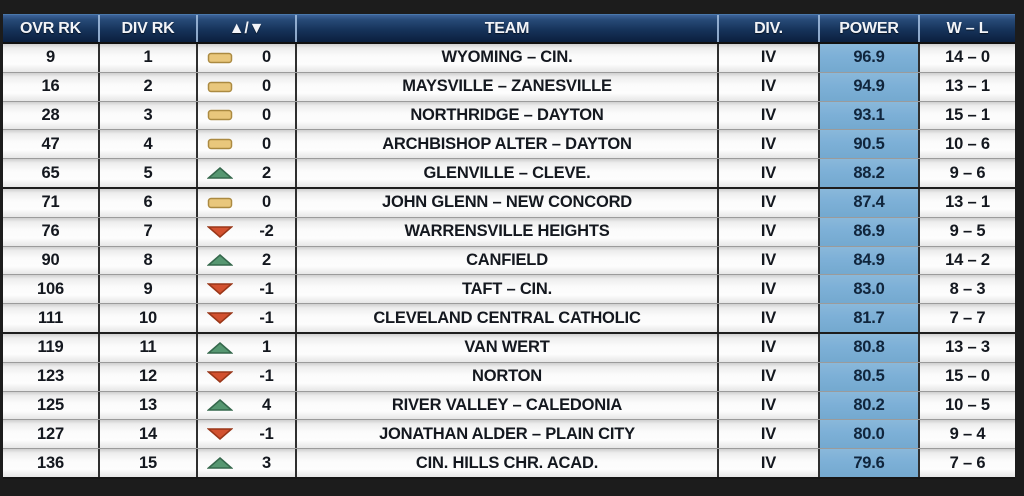 The image size is (1024, 496). I want to click on team-cell: GLENVILLE – CLEVE., so click(508, 173).